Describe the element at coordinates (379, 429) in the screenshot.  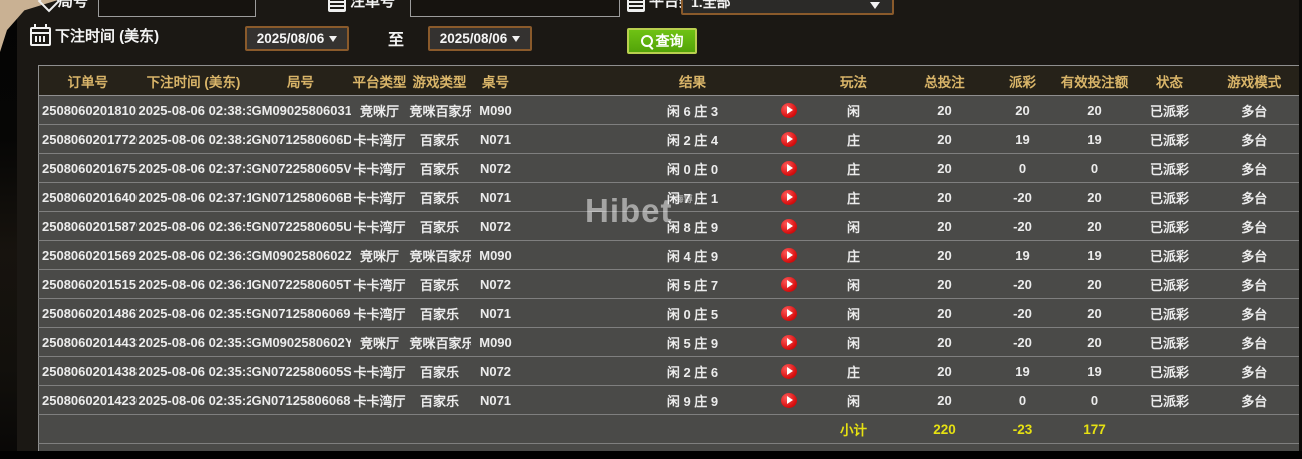
I see `cell-platform` at that location.